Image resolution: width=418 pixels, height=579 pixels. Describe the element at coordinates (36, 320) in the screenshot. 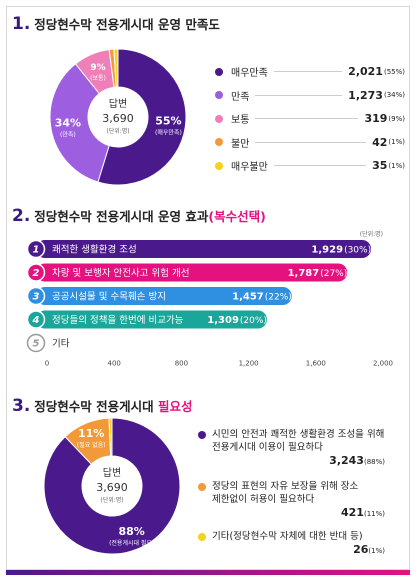

I see `bar-rank-number: 4` at that location.